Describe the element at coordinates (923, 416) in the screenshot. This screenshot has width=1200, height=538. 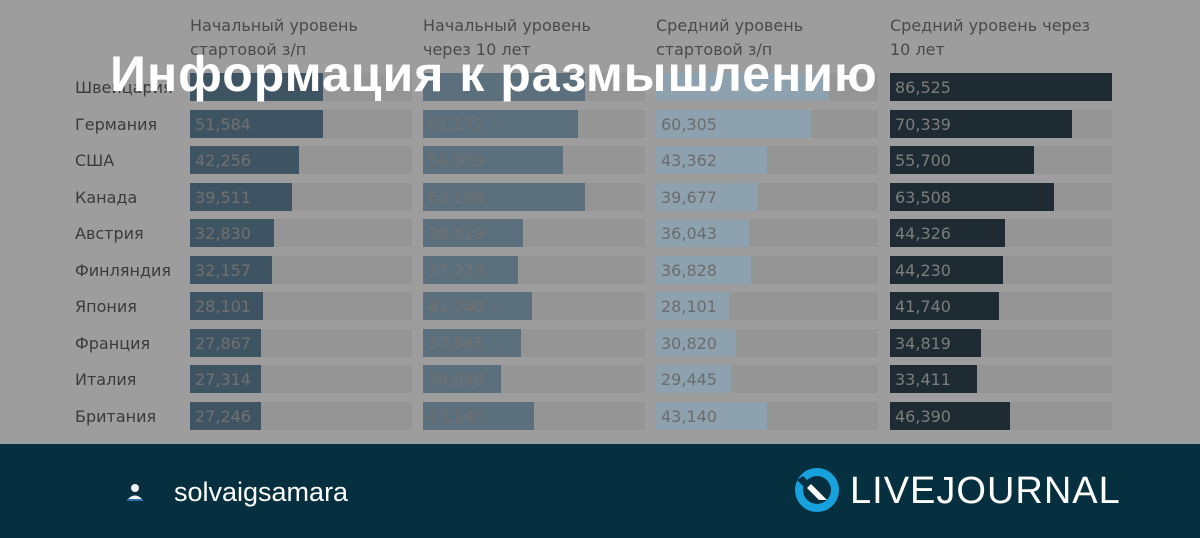
I see `bar-value: 46,390` at that location.